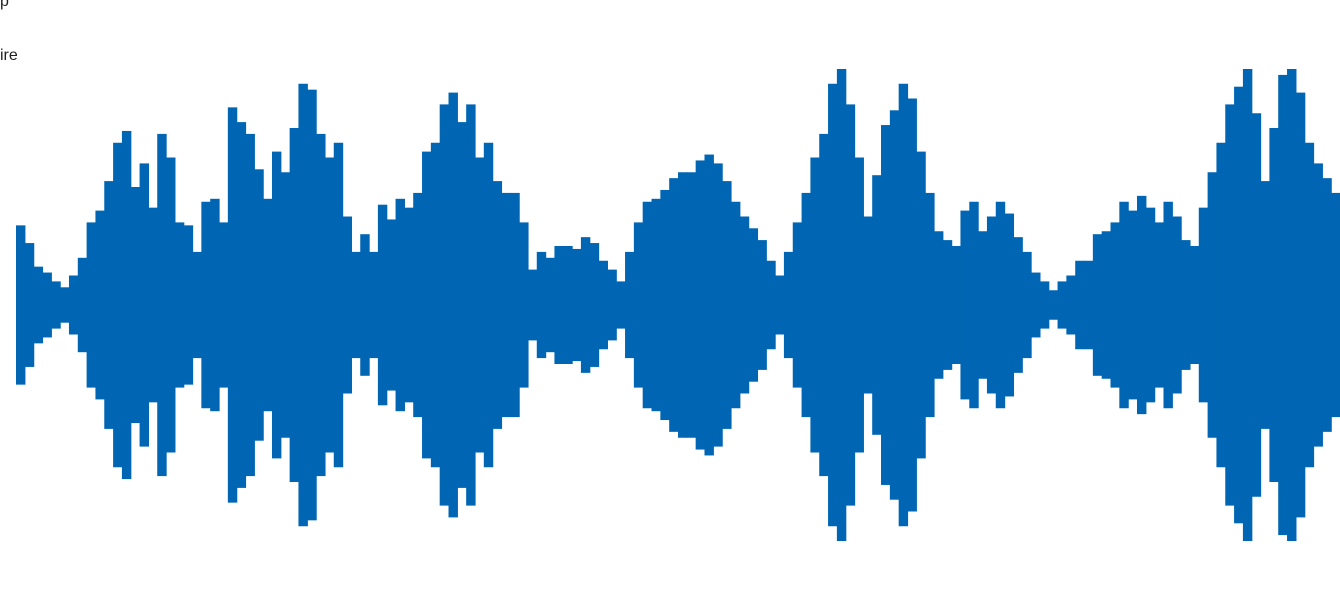 Image resolution: width=1340 pixels, height=604 pixels. Describe the element at coordinates (9, 55) in the screenshot. I see `partial-label-side: ire` at that location.